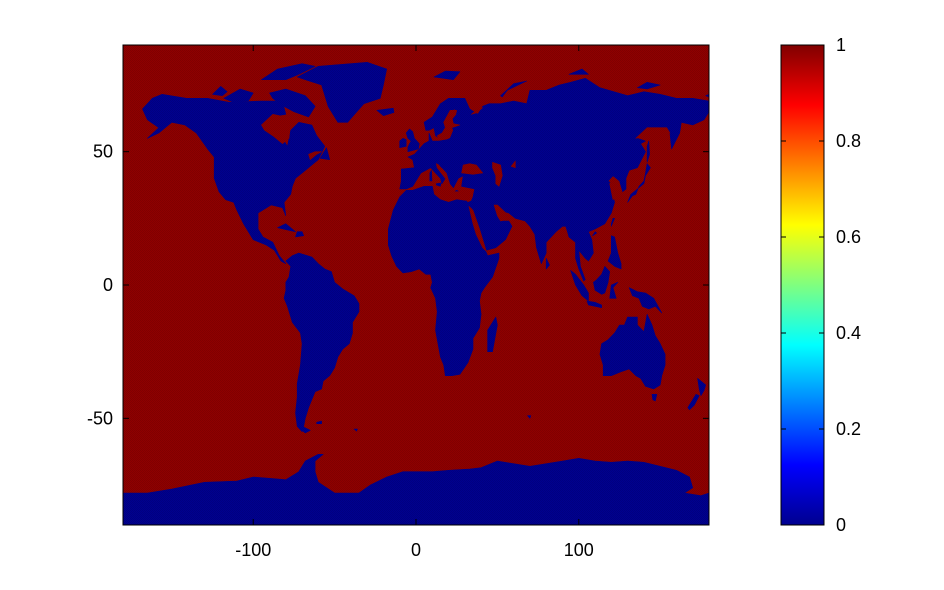 The width and height of the screenshot is (944, 590). I want to click on colorbar-tick-label: 0, so click(841, 525).